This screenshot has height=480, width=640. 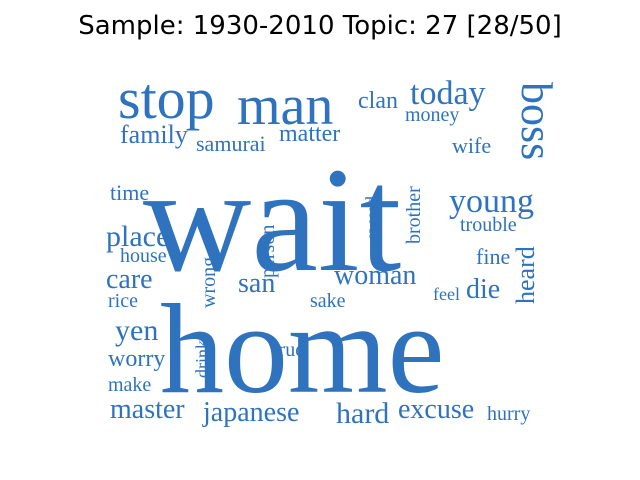 I want to click on word-home: home, so click(x=302, y=349).